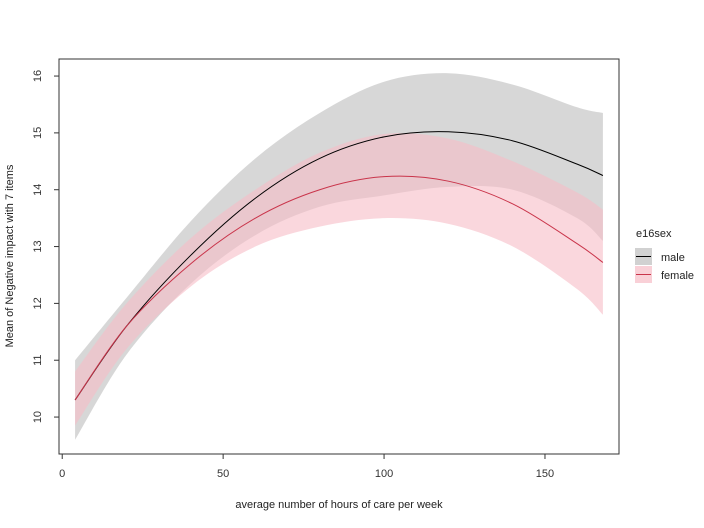 This screenshot has height=528, width=704. What do you see at coordinates (677, 276) in the screenshot?
I see `legend-label-female: female` at bounding box center [677, 276].